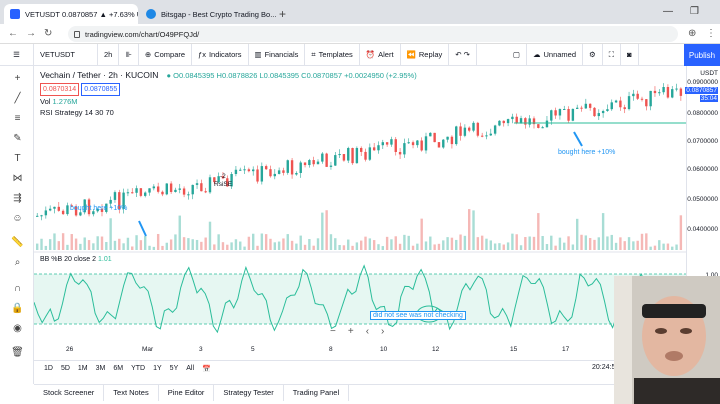 This screenshot has height=404, width=720. Describe the element at coordinates (17, 352) in the screenshot. I see `trash-icon: 🗑` at that location.